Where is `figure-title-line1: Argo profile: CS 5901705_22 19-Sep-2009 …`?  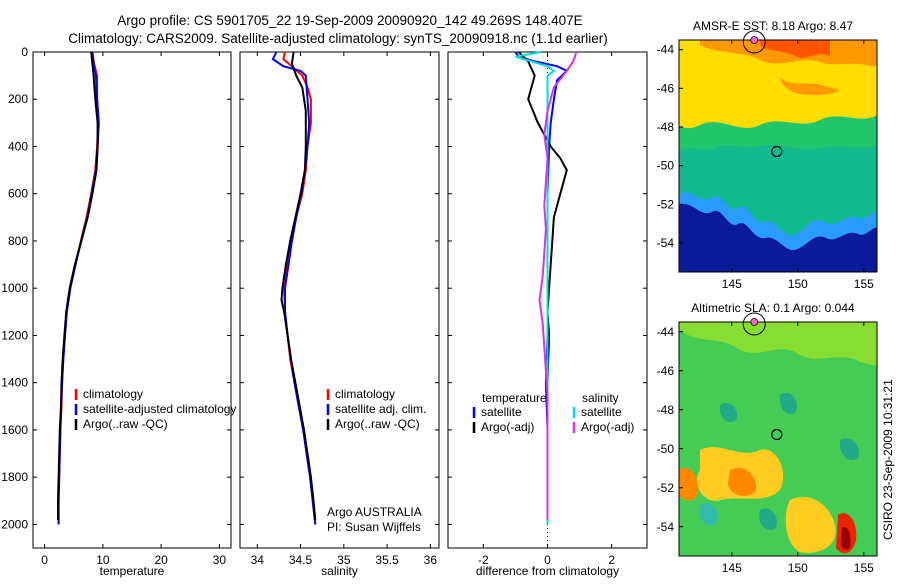
figure-title-line1: Argo profile: CS 5901705_22 19-Sep-2009 … is located at coordinates (349, 20).